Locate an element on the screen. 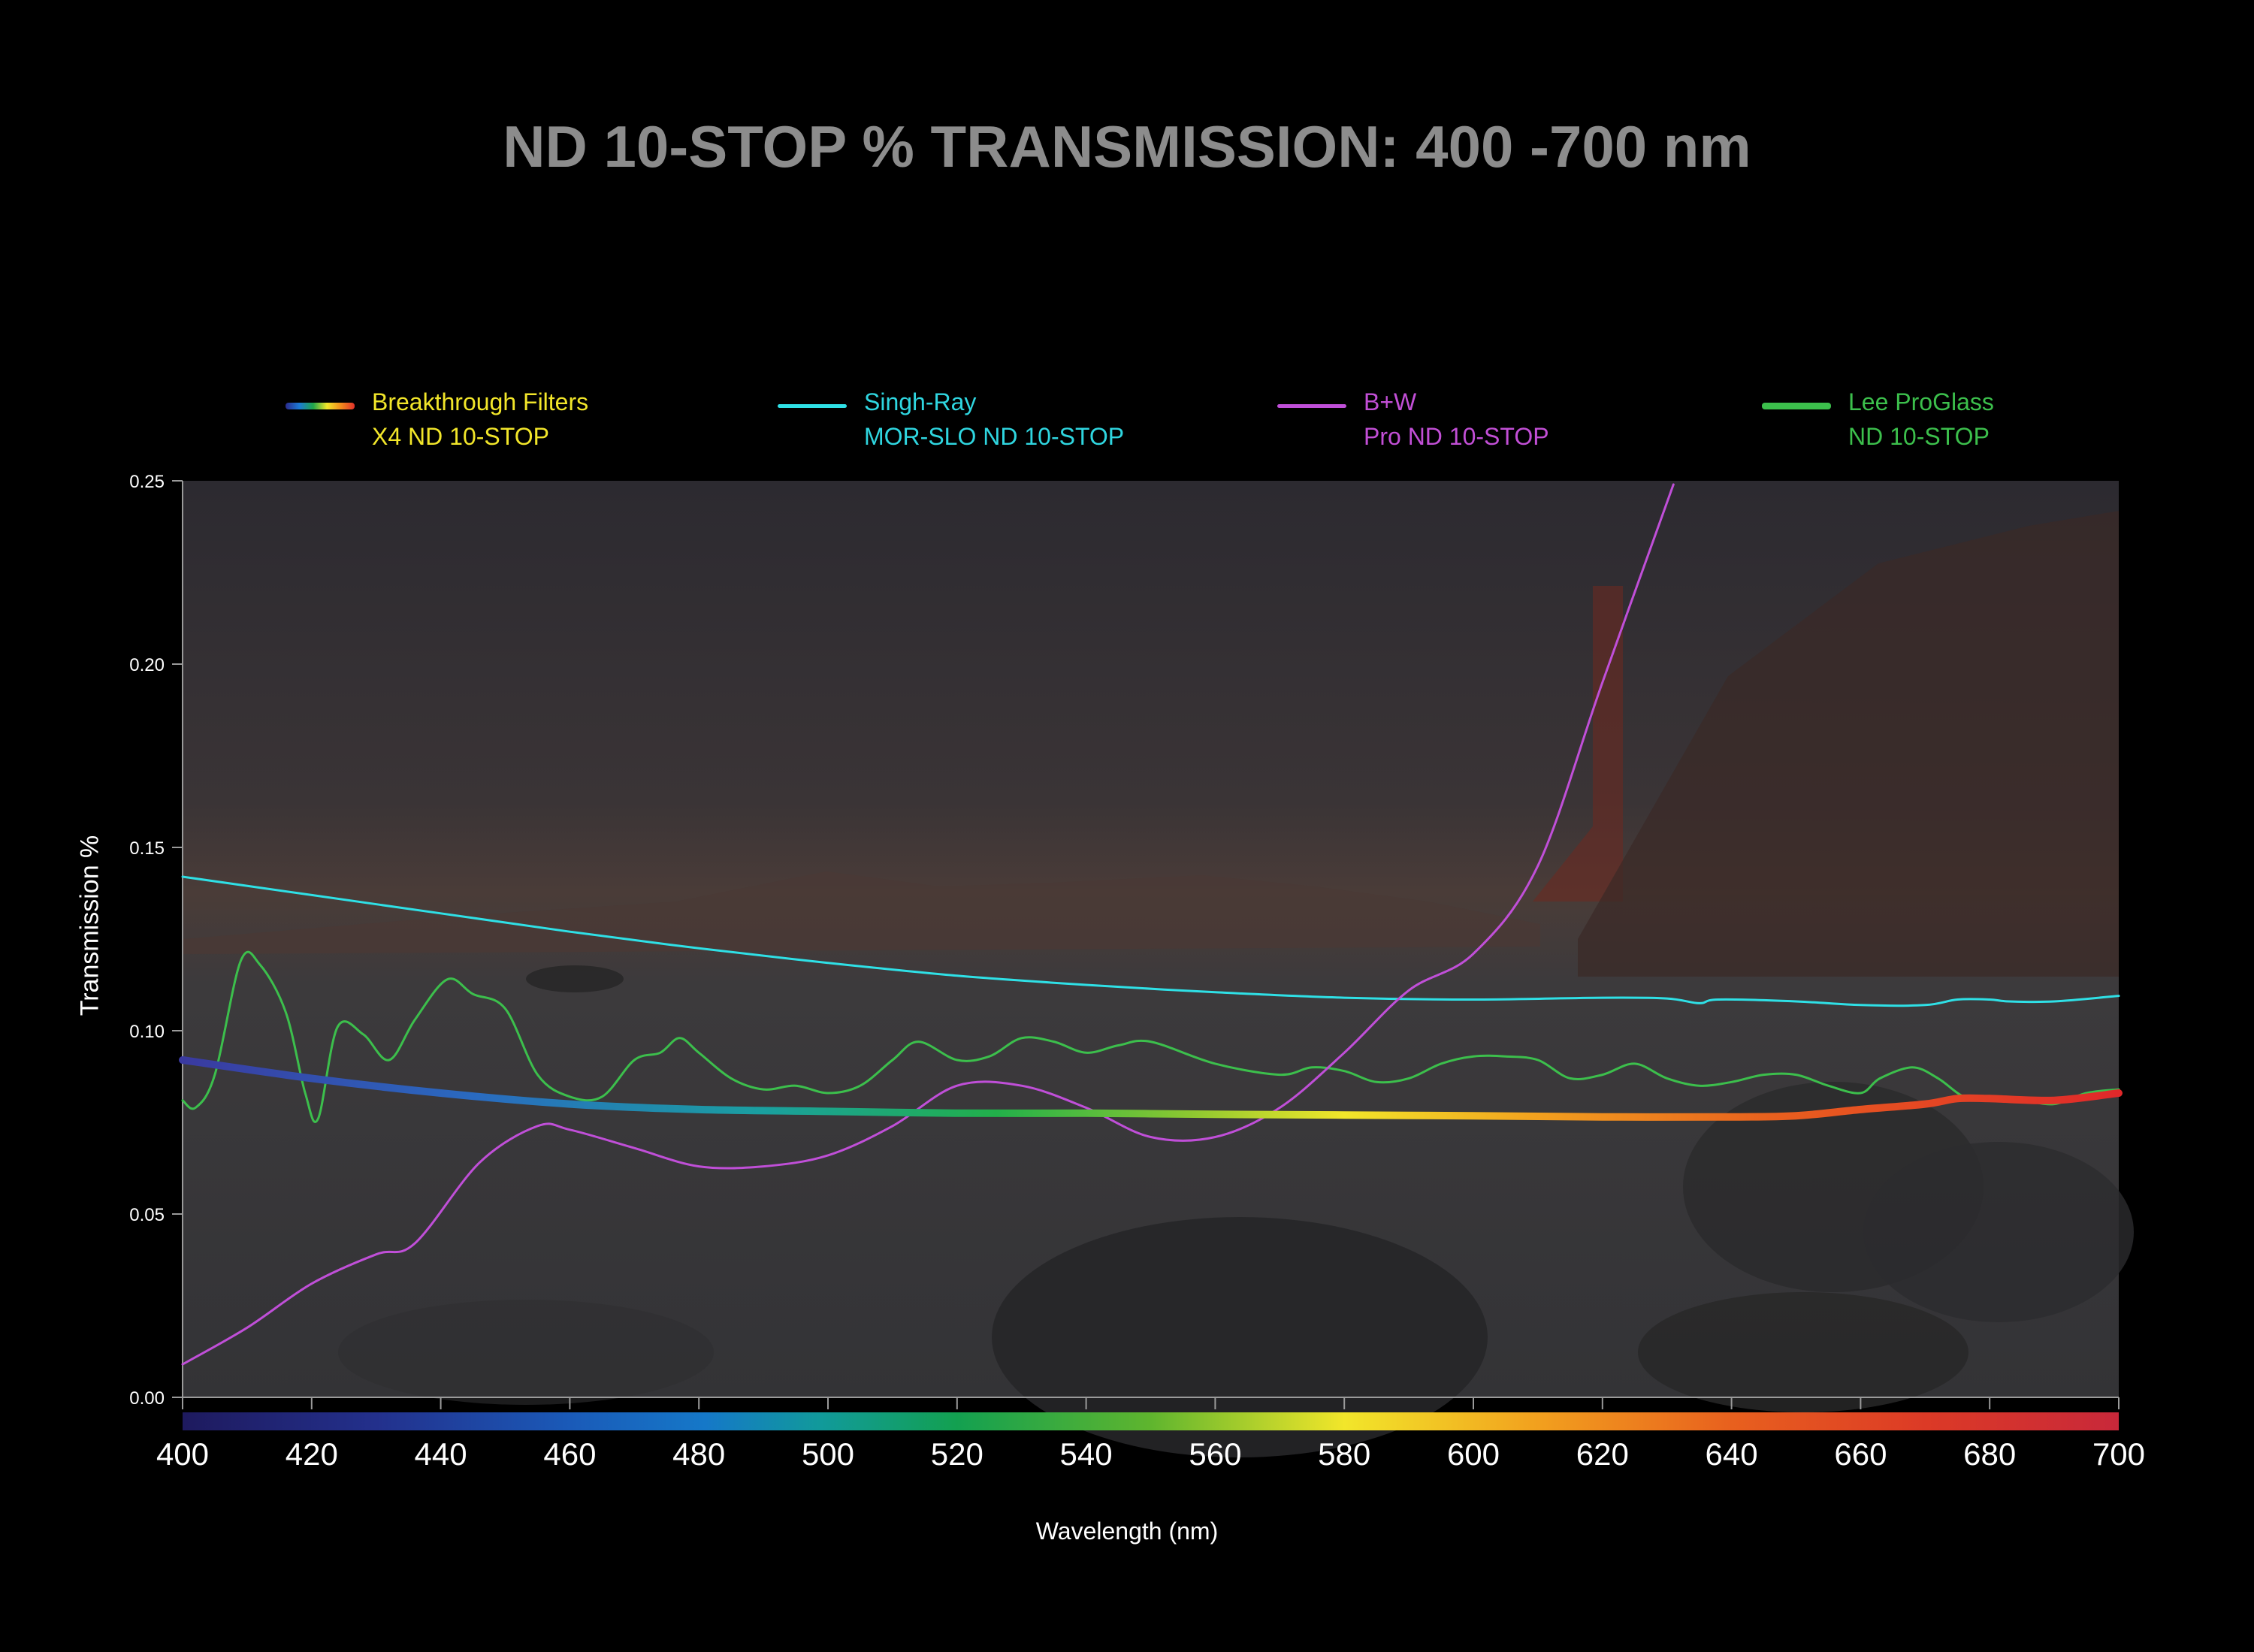 This screenshot has height=1652, width=2254. legend-label-line2: MOR-SLO ND 10-STOP is located at coordinates (994, 437).